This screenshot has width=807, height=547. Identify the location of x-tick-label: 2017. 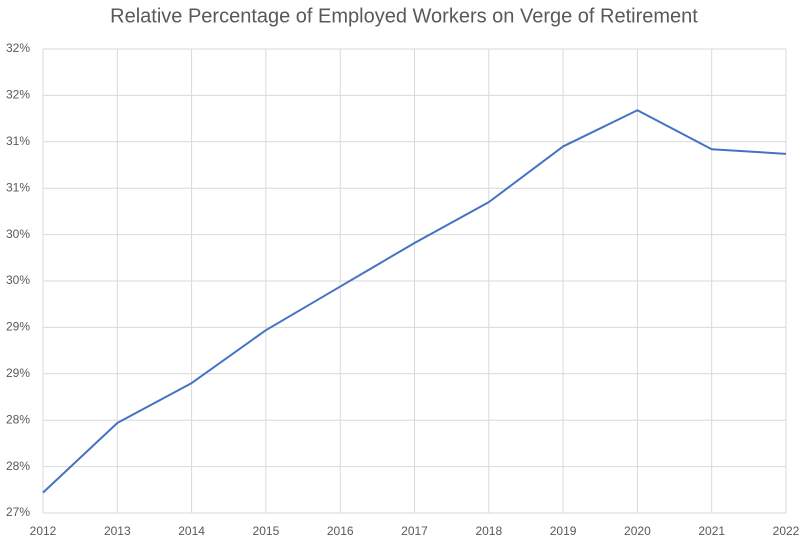
(414, 531).